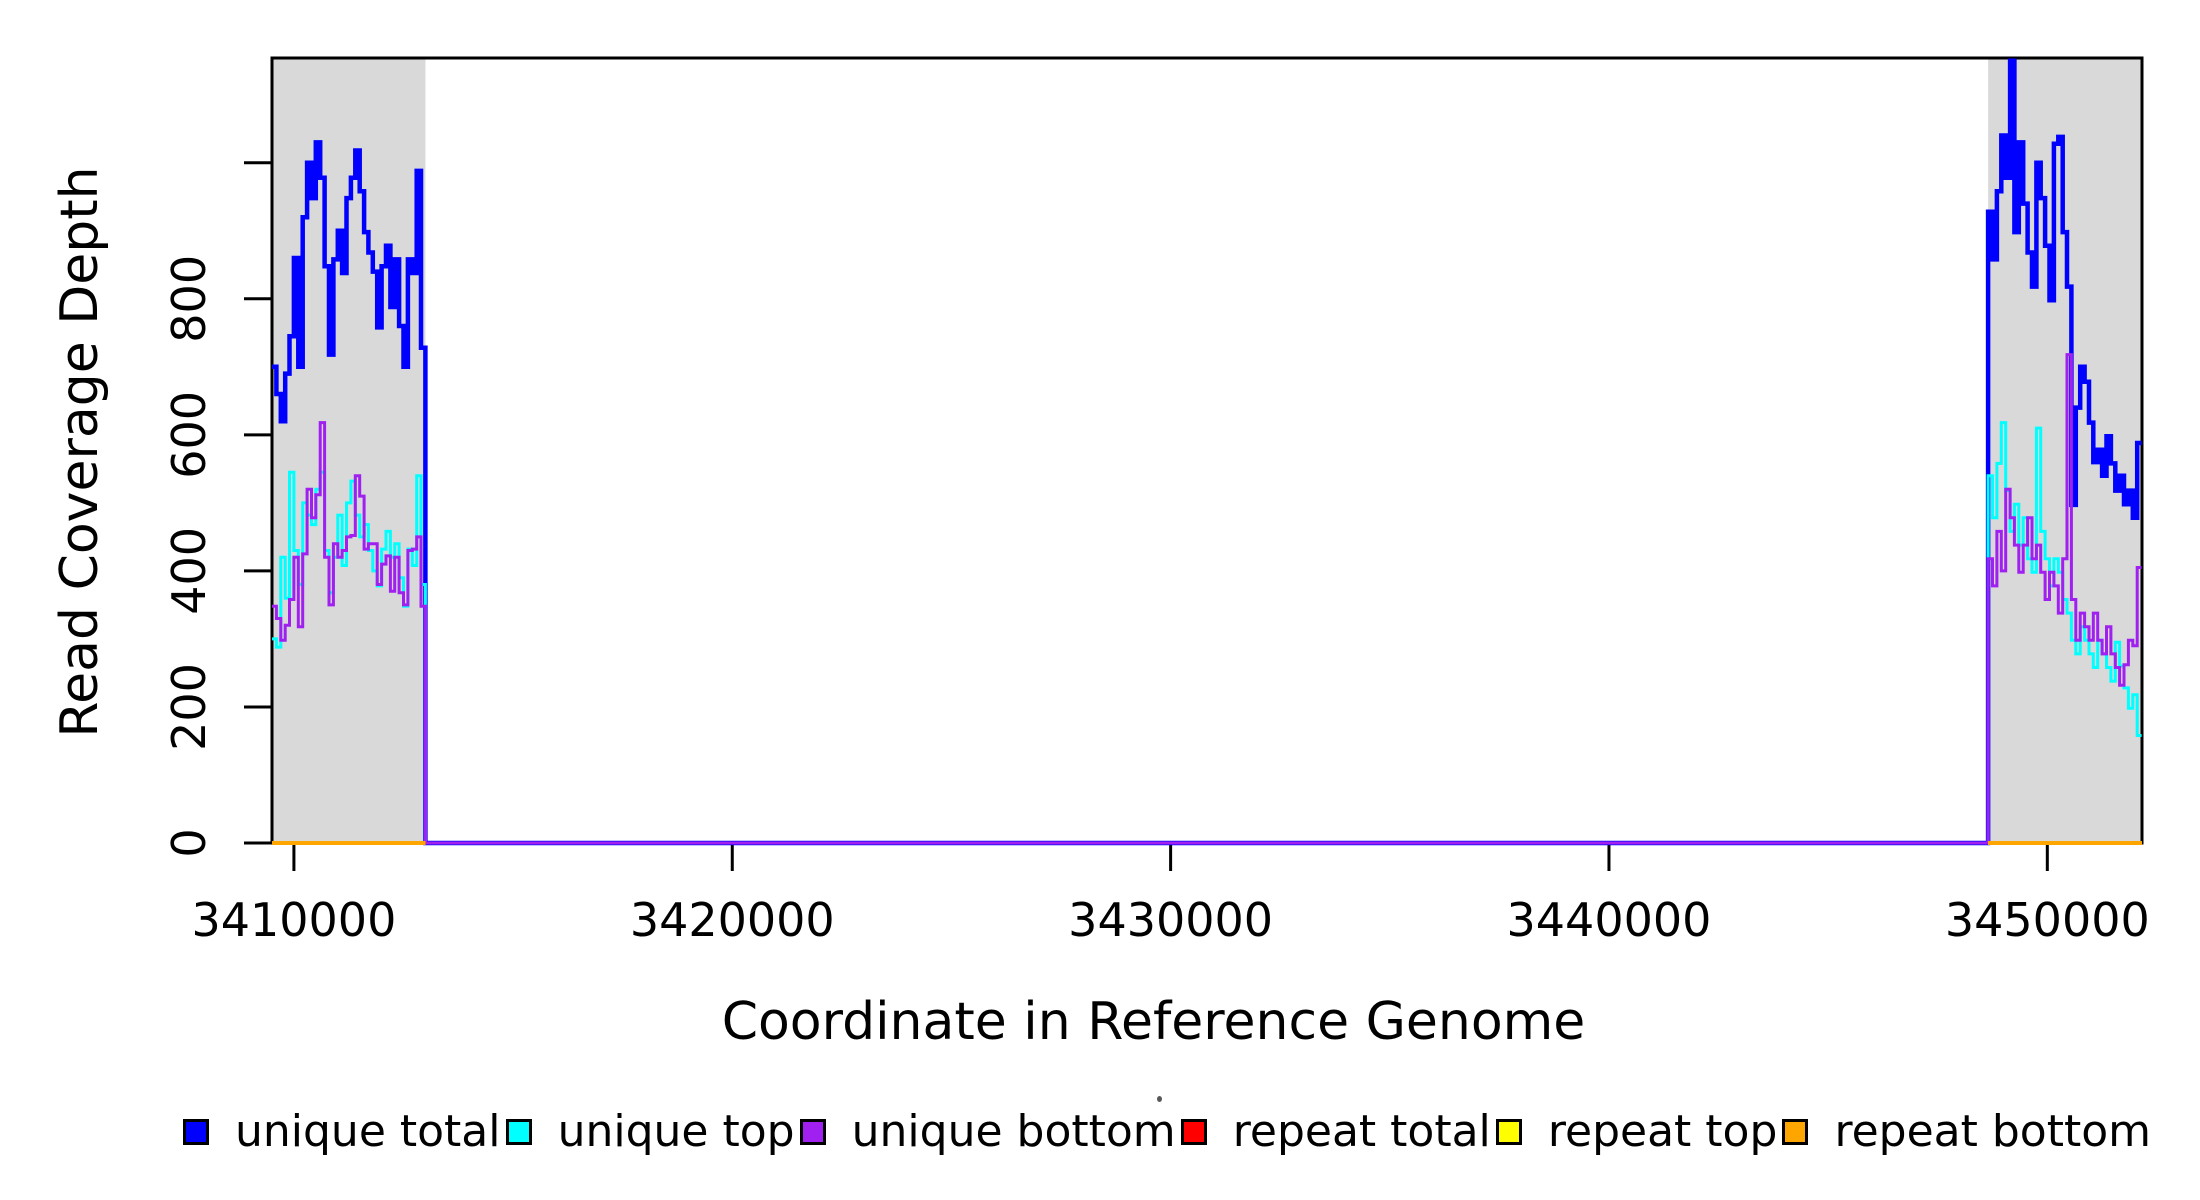  What do you see at coordinates (80, 452) in the screenshot?
I see `y-axis-title: Read Coverage Depth` at bounding box center [80, 452].